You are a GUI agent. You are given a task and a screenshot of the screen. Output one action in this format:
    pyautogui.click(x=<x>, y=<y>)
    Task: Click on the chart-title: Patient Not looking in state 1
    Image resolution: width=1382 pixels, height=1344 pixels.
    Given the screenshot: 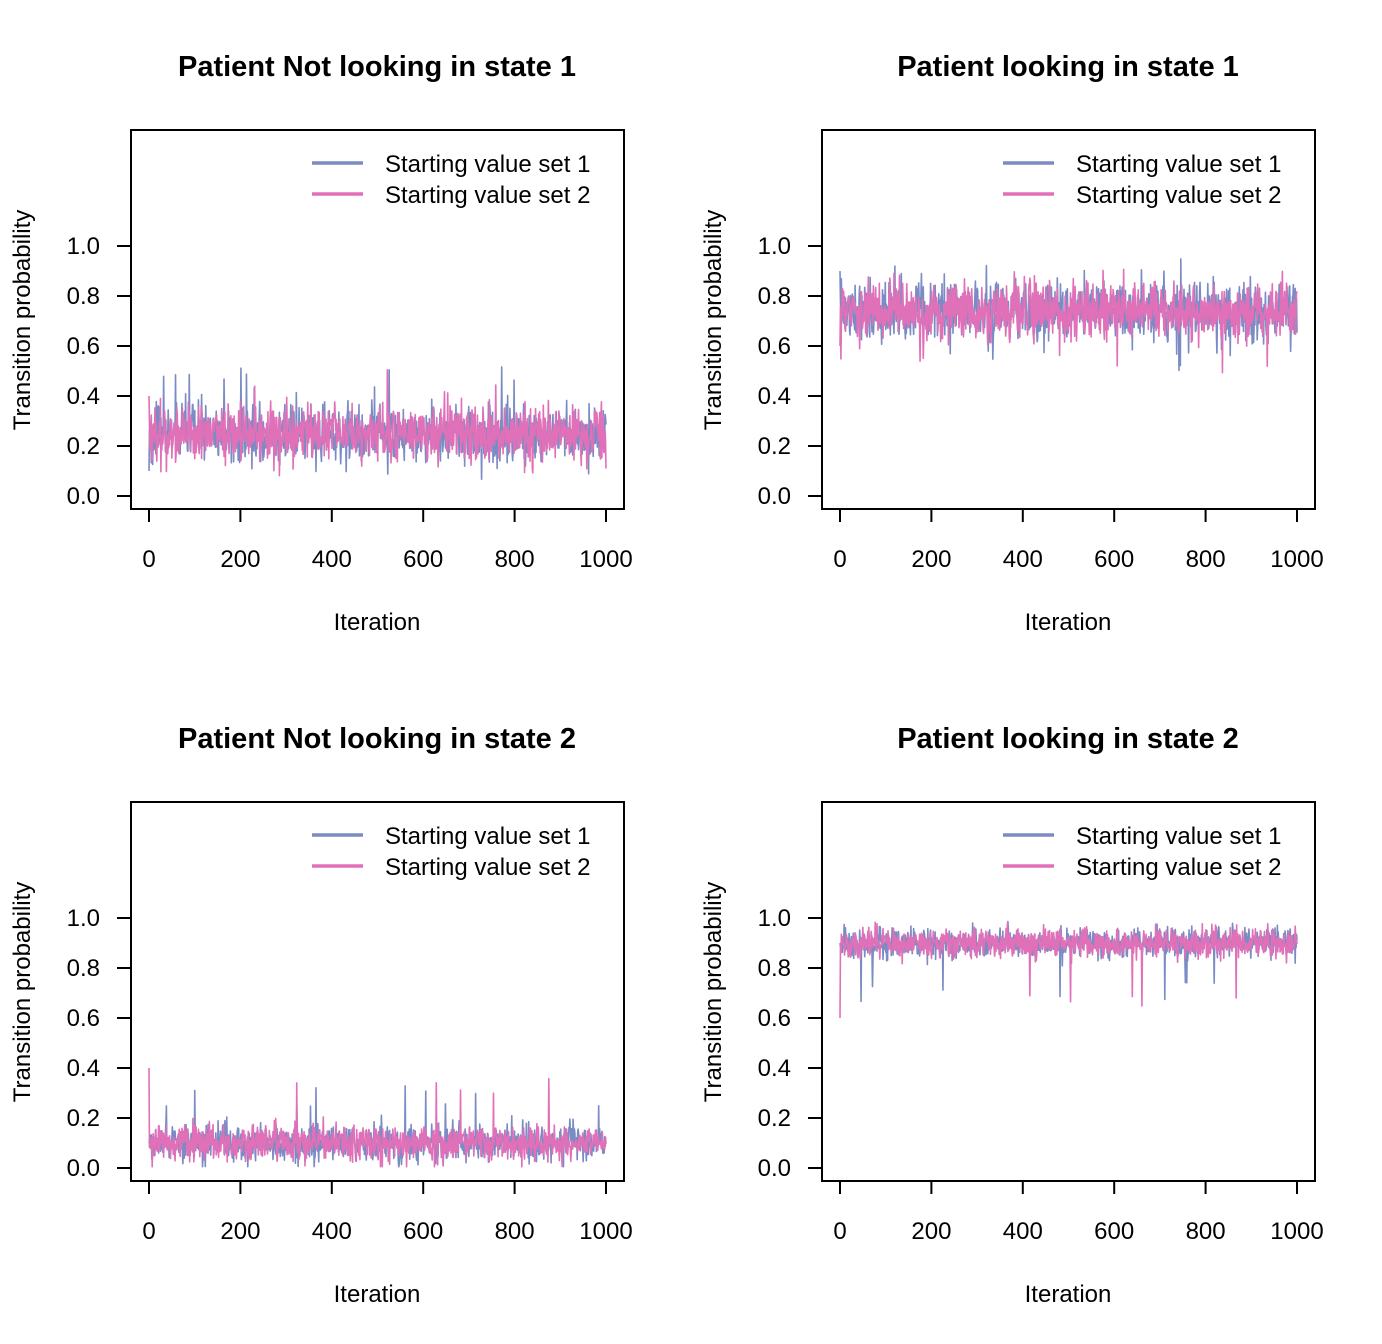 What is the action you would take?
    pyautogui.click(x=377, y=67)
    